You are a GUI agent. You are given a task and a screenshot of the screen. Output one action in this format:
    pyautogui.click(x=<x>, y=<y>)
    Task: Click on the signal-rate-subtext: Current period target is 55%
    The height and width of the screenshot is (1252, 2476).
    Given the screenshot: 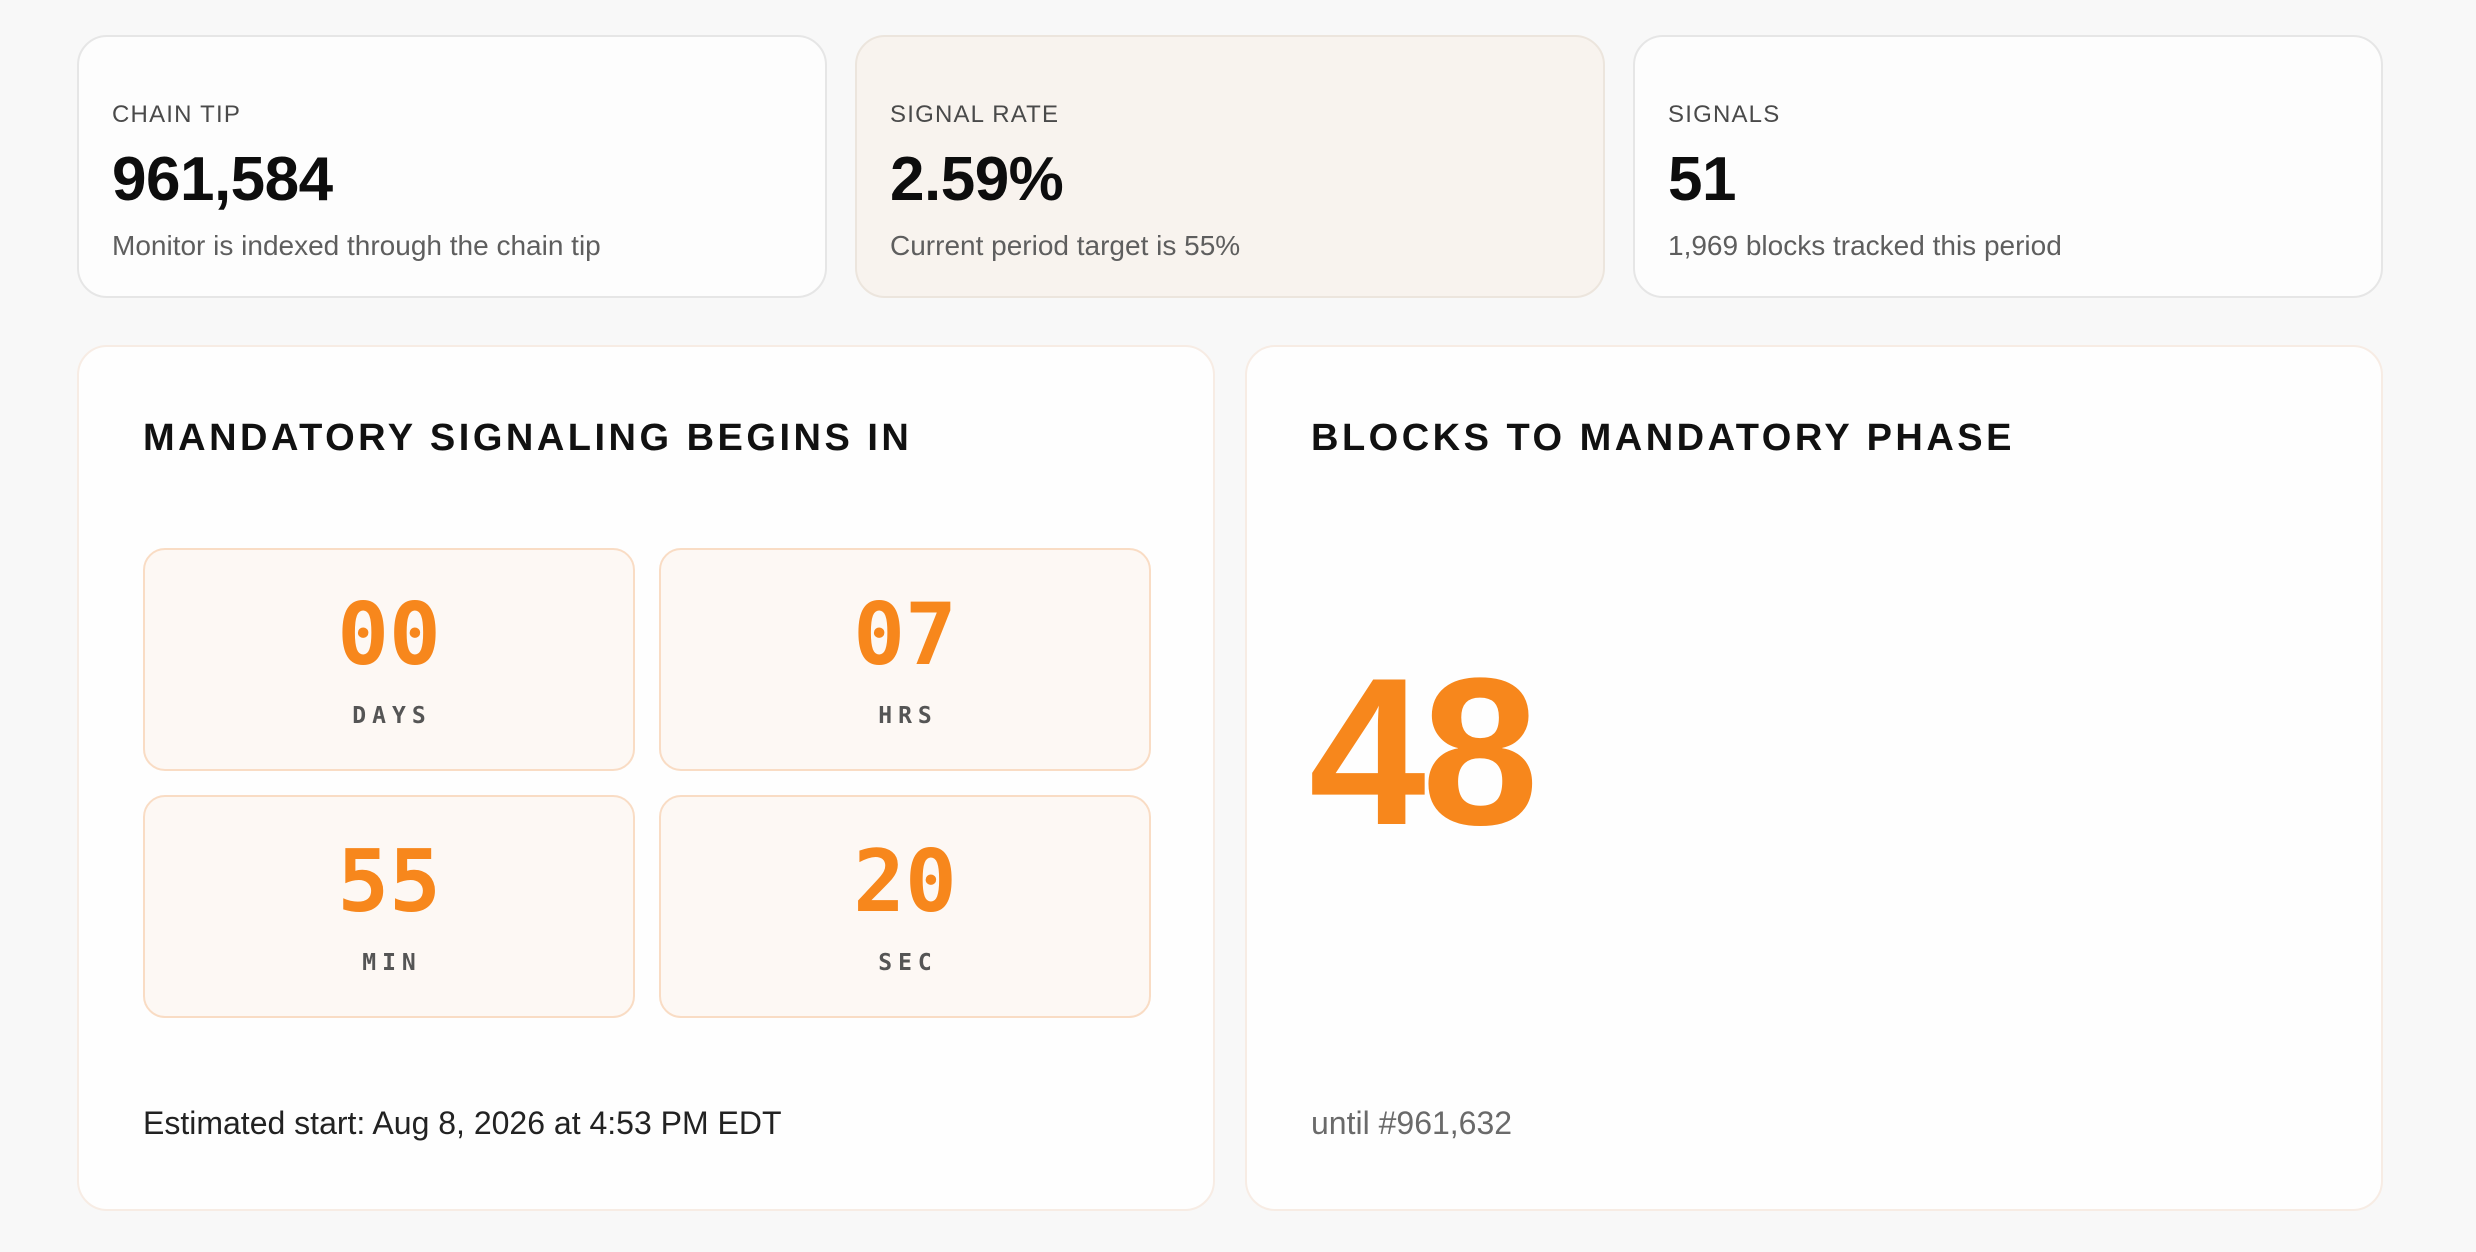 What is the action you would take?
    pyautogui.click(x=1065, y=245)
    